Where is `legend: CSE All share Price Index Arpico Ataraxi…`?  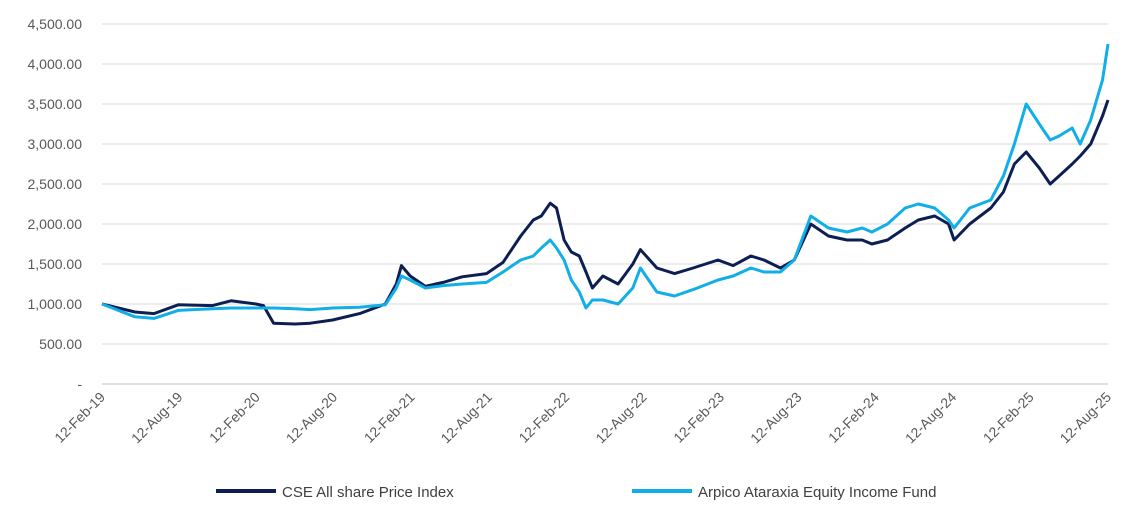 legend: CSE All share Price Index Arpico Ataraxi… is located at coordinates (576, 492).